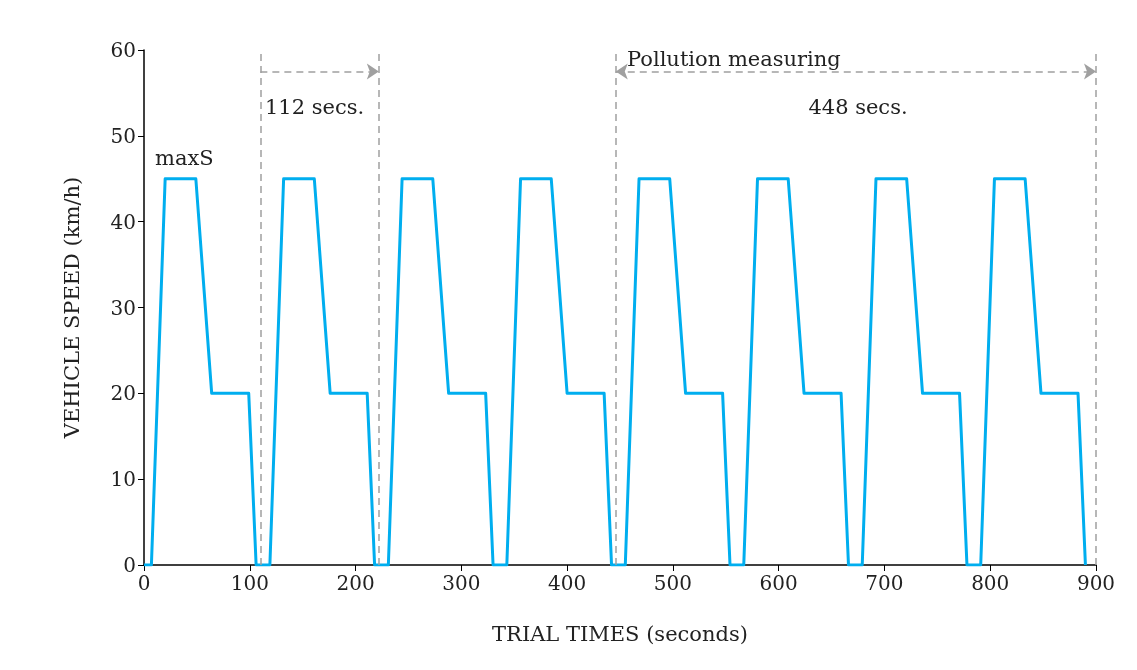  What do you see at coordinates (355, 583) in the screenshot?
I see `x-tick-label: 200` at bounding box center [355, 583].